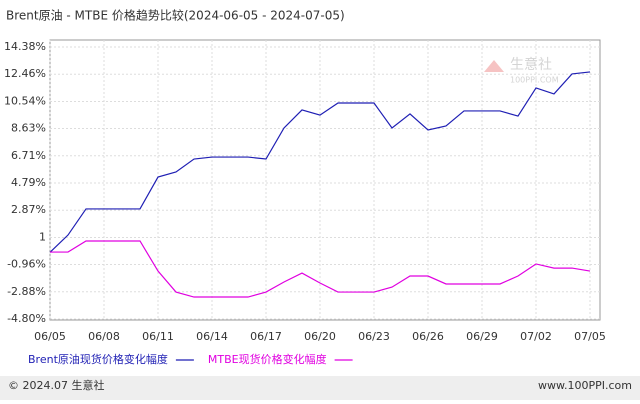 This screenshot has width=640, height=404. What do you see at coordinates (25, 100) in the screenshot?
I see `y-tick-label: 10.54%` at bounding box center [25, 100].